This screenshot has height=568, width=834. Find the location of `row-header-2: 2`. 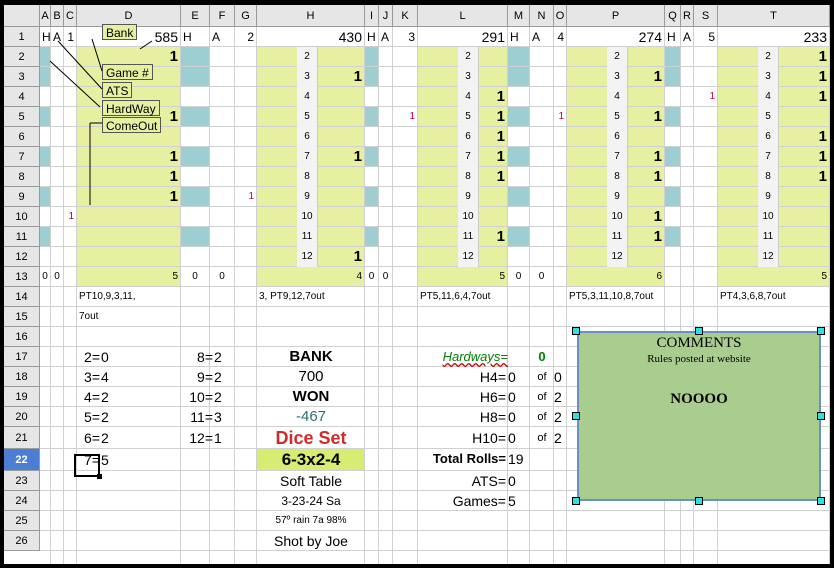

row-header-2: 2 is located at coordinates (22, 57).